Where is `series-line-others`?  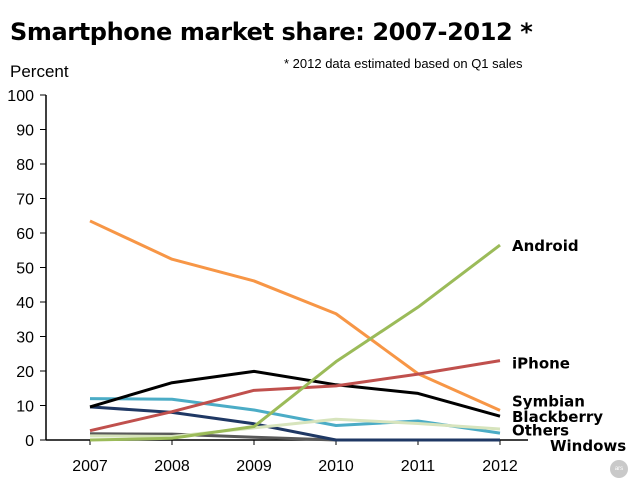
series-line-others is located at coordinates (295, 428).